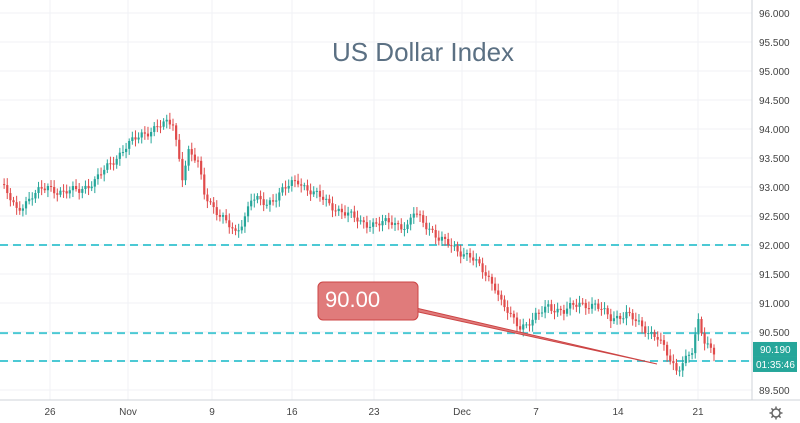  Describe the element at coordinates (774, 159) in the screenshot. I see `y-tick-label: 93.500` at that location.